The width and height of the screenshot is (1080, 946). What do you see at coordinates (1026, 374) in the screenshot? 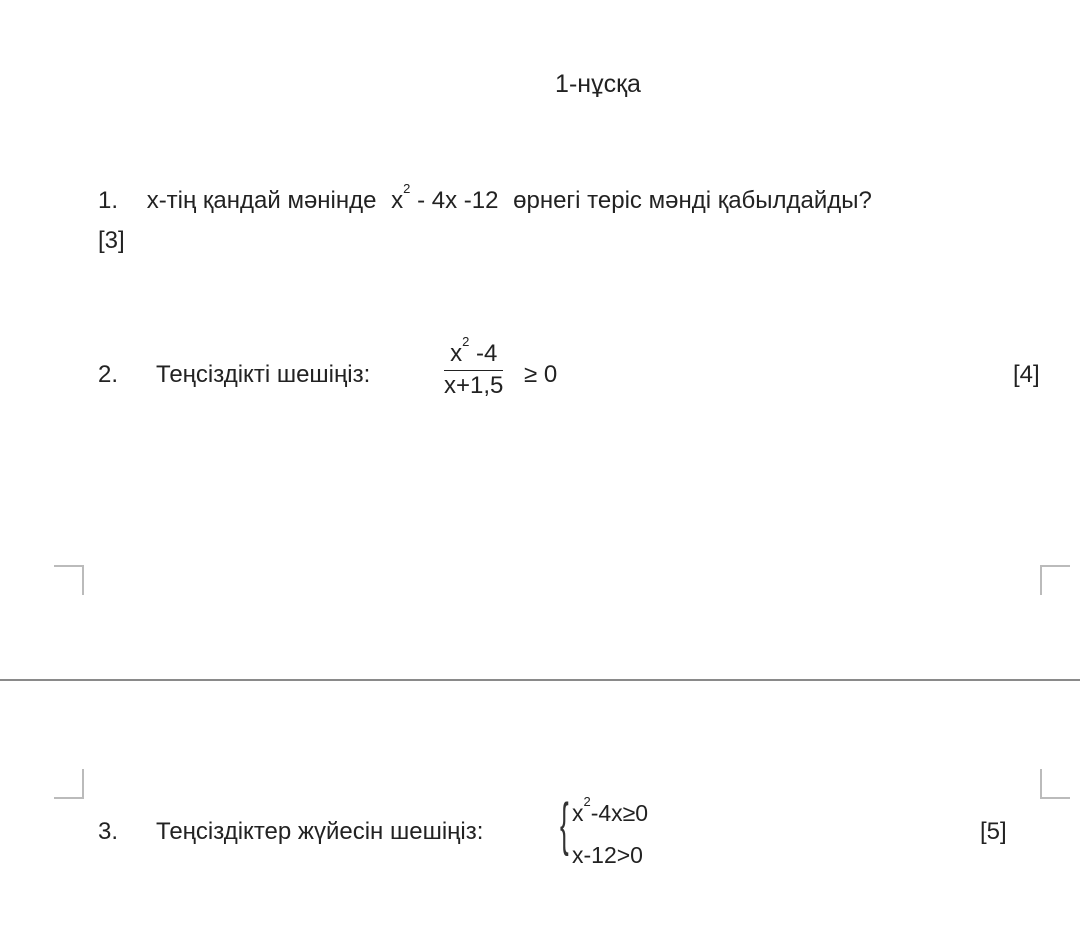
I see `question-2-points: [4]` at bounding box center [1026, 374].